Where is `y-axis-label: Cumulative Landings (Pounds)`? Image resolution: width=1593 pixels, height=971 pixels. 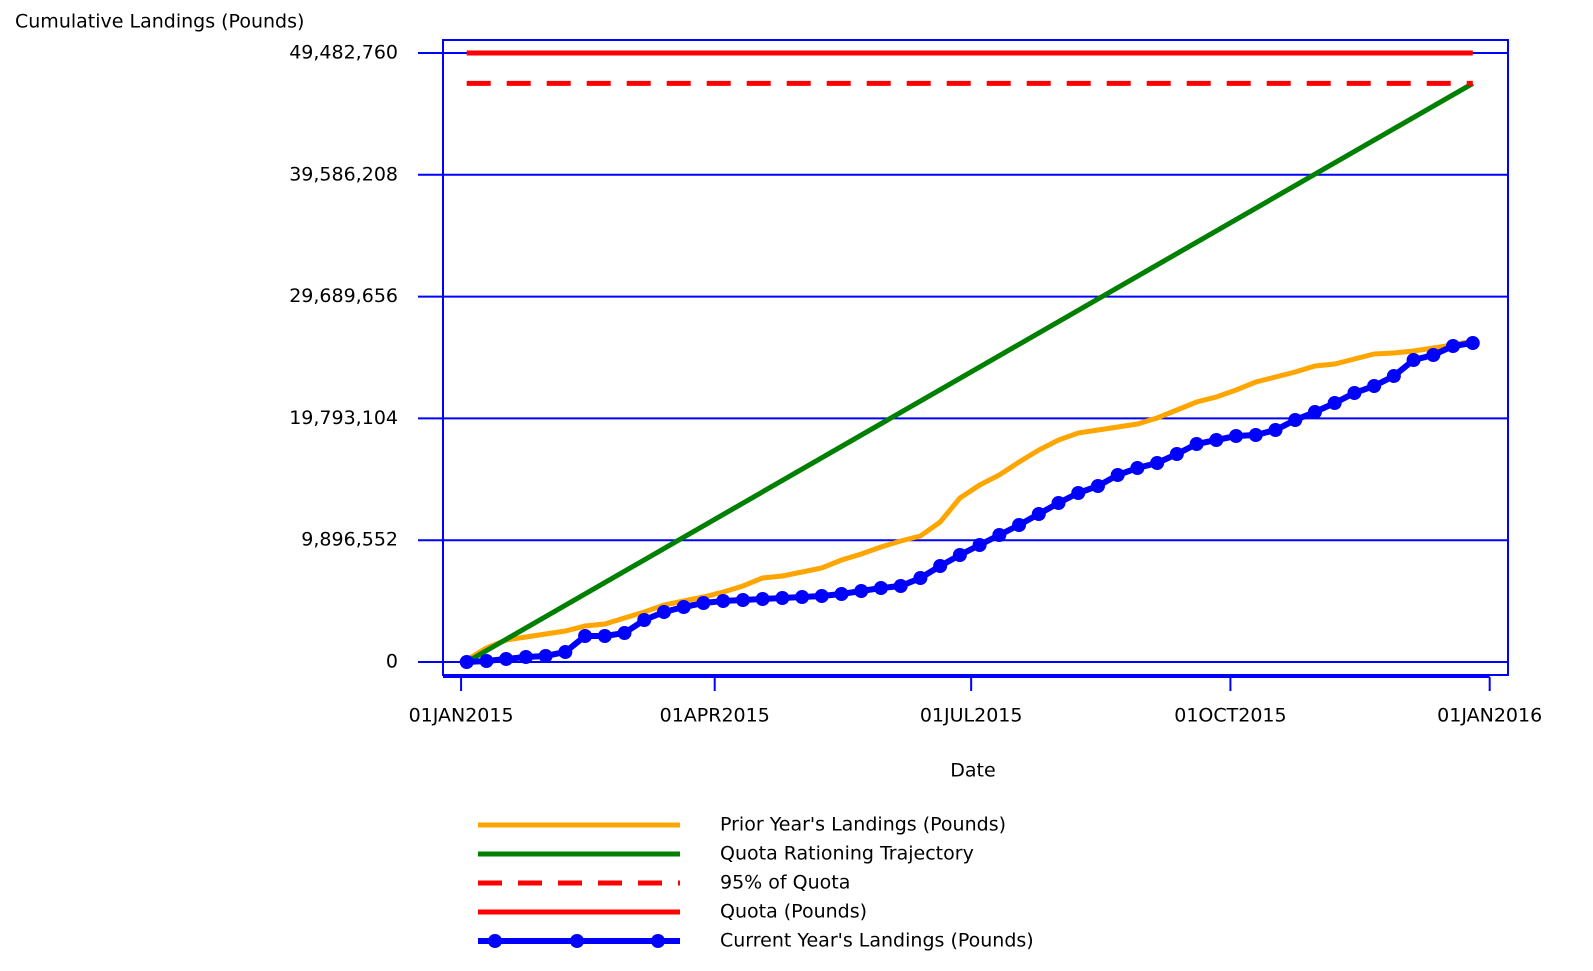 y-axis-label: Cumulative Landings (Pounds) is located at coordinates (159, 22).